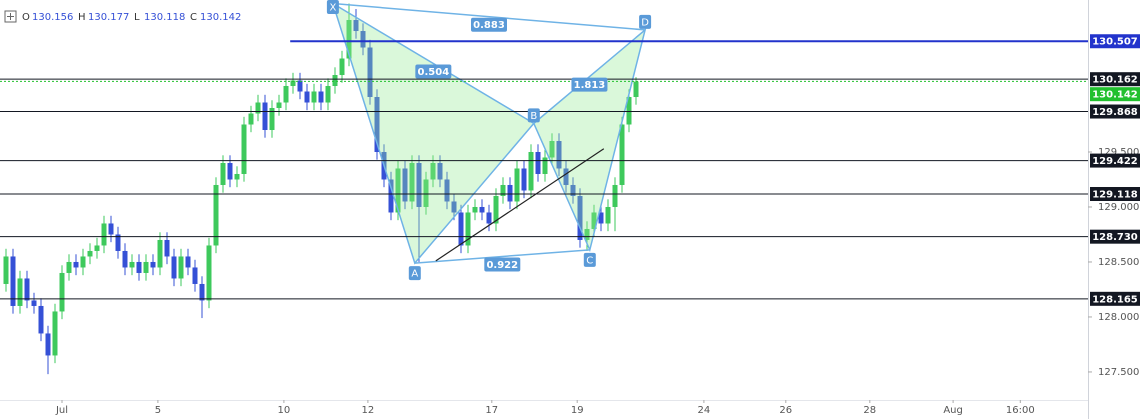 This screenshot has height=419, width=1140. What do you see at coordinates (137, 17) in the screenshot?
I see `ohlc-key: L` at bounding box center [137, 17].